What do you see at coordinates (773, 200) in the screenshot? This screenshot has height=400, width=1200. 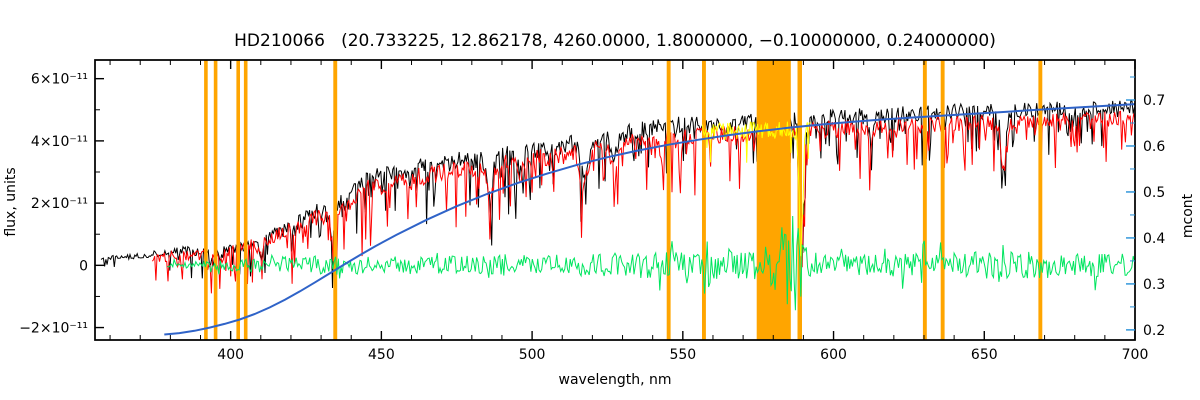 I see `mask-band` at bounding box center [773, 200].